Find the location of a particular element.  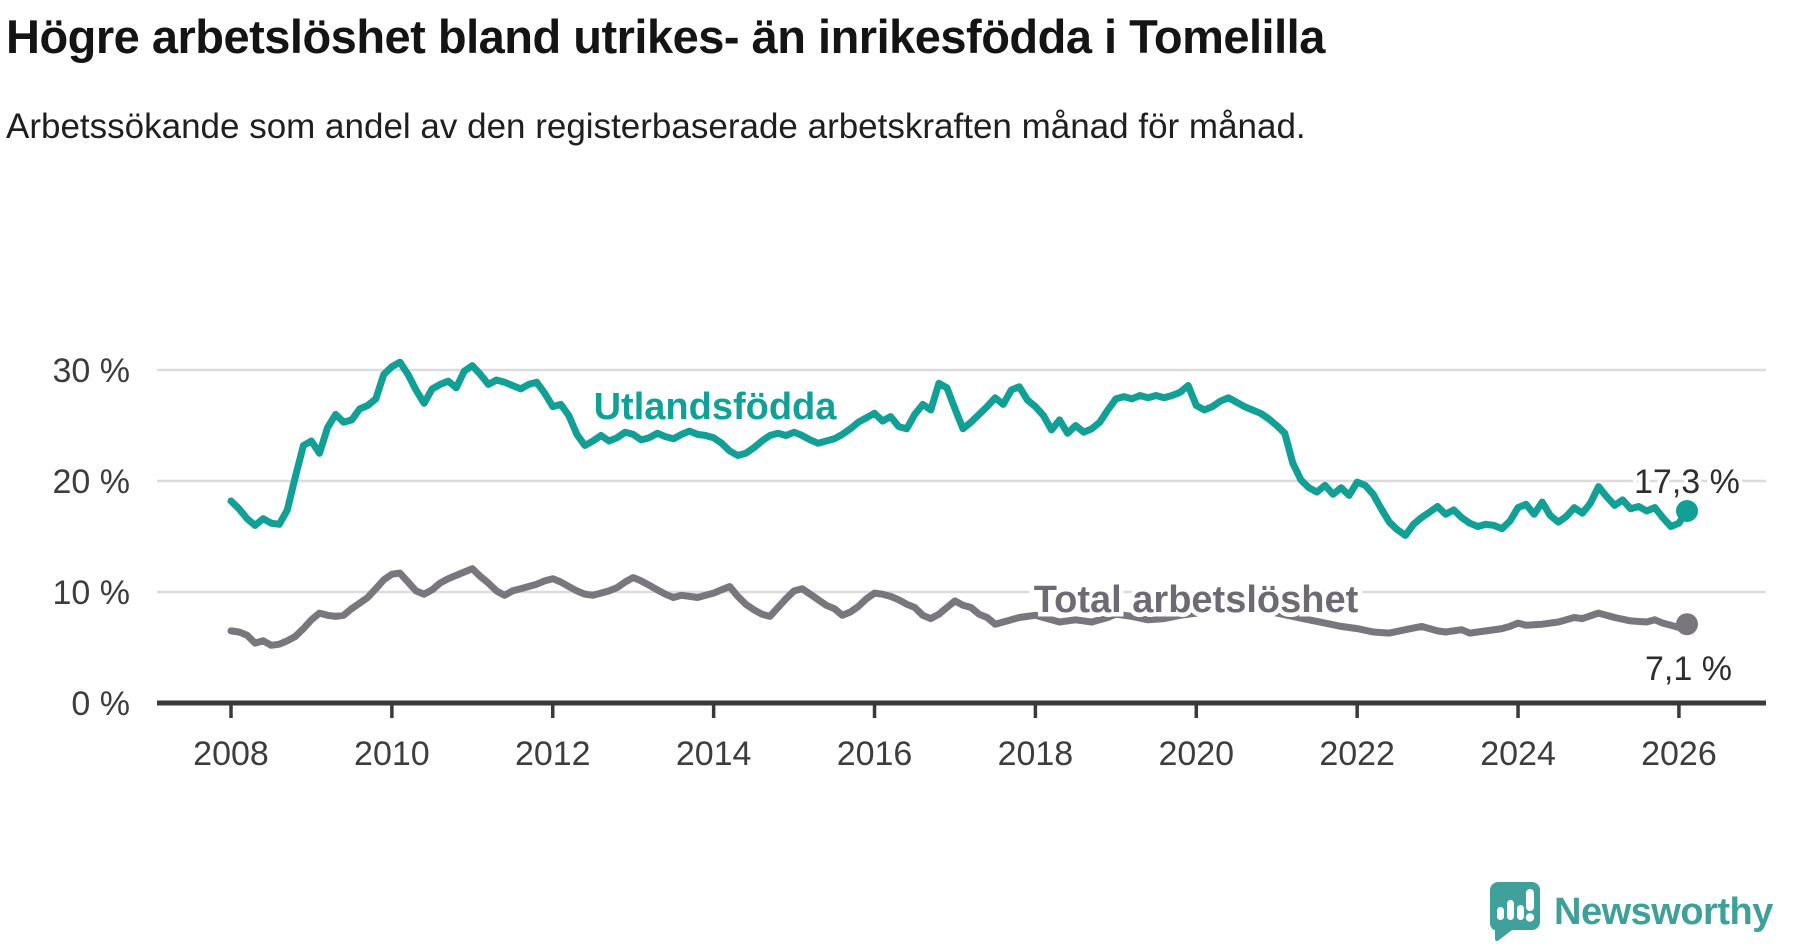

x-tick-label-2010: 2010 is located at coordinates (392, 754).